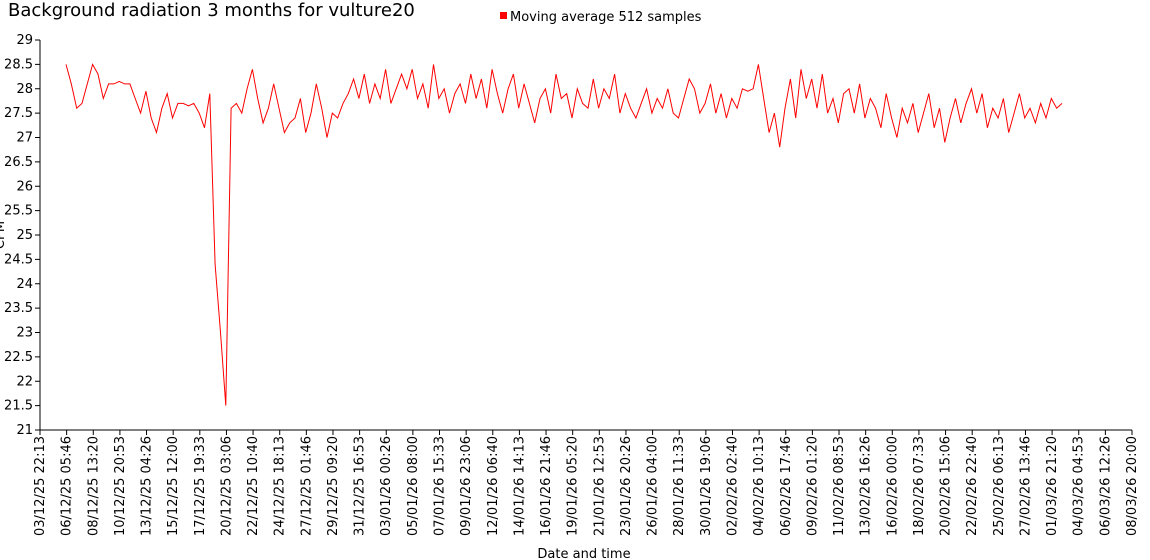 Image resolution: width=1150 pixels, height=560 pixels. What do you see at coordinates (40, 486) in the screenshot?
I see `x-tick-label: 03/12/25 22:13` at bounding box center [40, 486].